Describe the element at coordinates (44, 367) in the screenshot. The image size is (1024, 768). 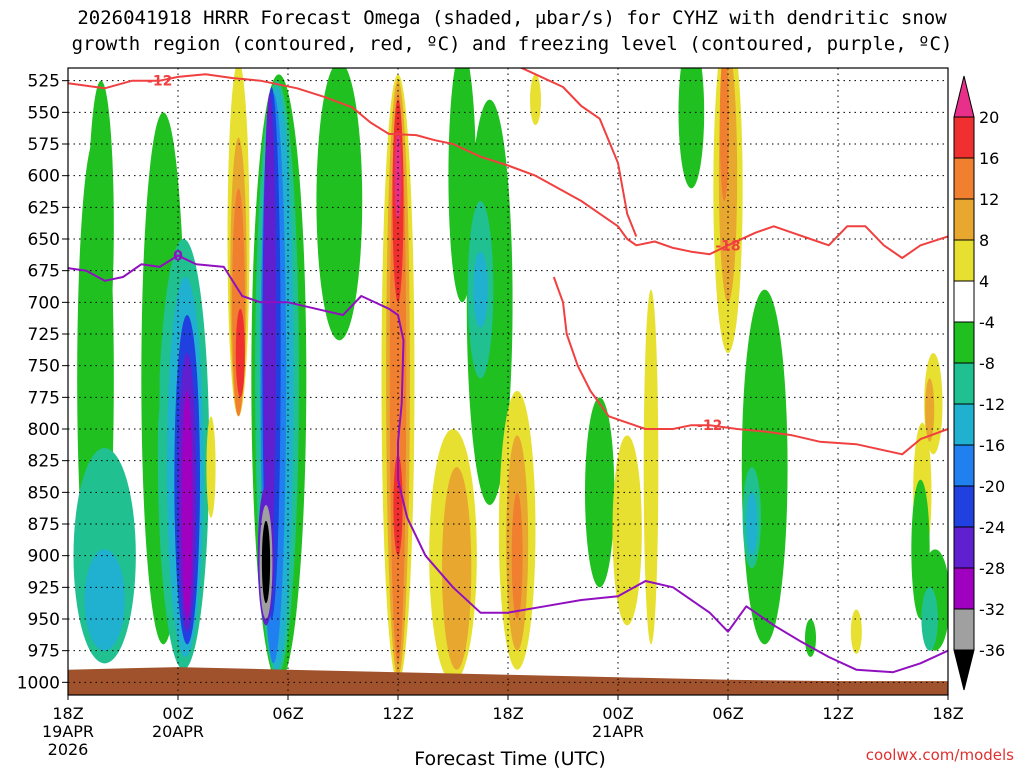
I see `y-tick-label-750: 750` at that location.